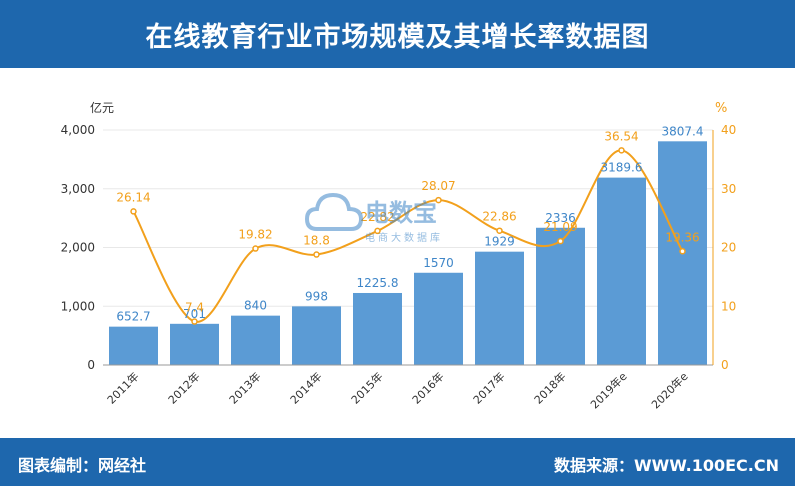 Image resolution: width=795 pixels, height=486 pixels. I want to click on y-left-tick-label: 3,000, so click(78, 189).